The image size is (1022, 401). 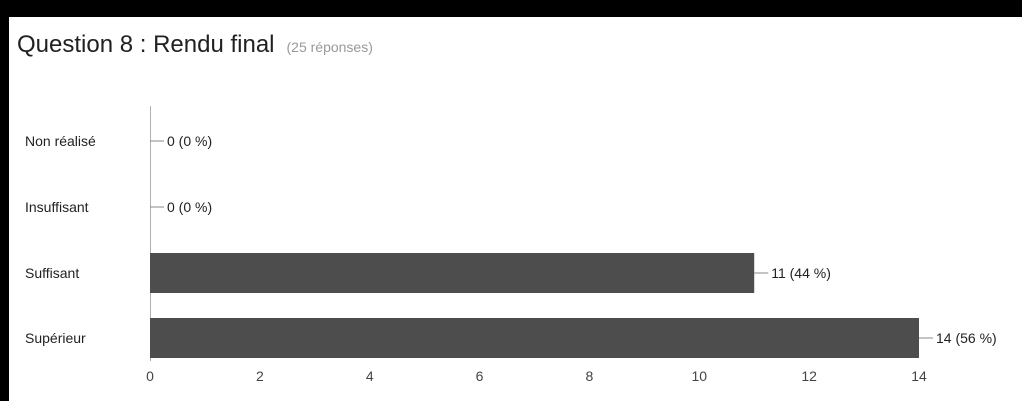 I want to click on x-tick-label: 0, so click(x=150, y=376).